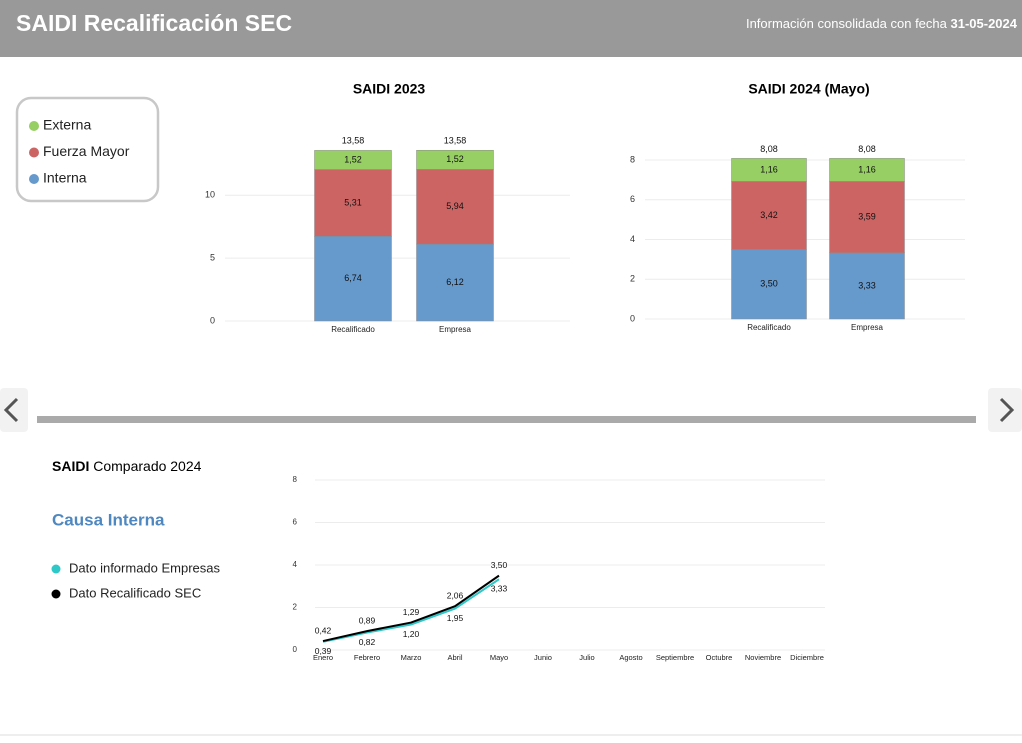  What do you see at coordinates (586, 657) in the screenshot?
I see `x-tick-label: Julio` at bounding box center [586, 657].